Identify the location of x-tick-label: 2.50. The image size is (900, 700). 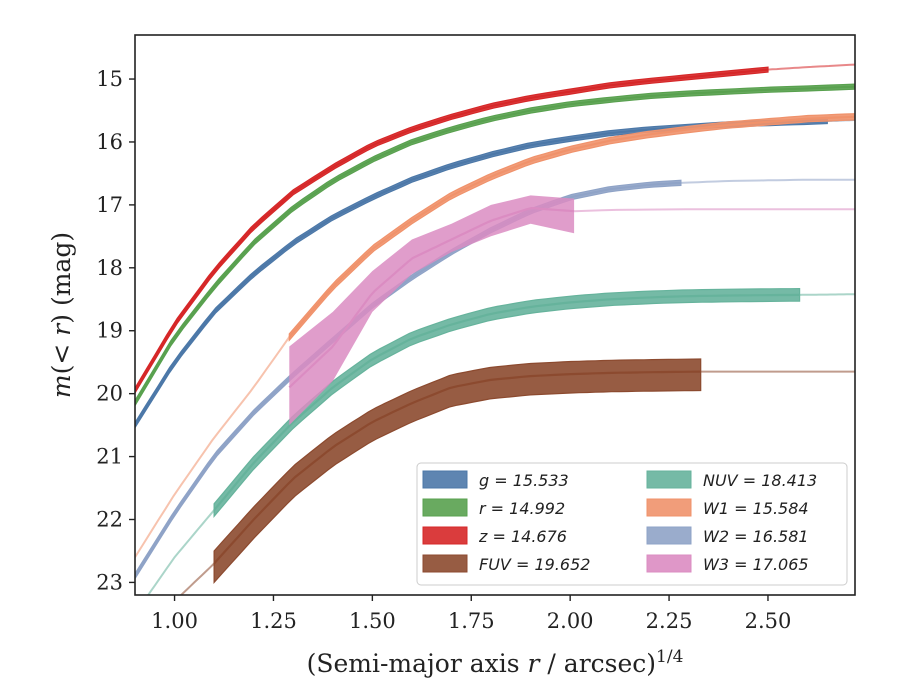
(768, 621).